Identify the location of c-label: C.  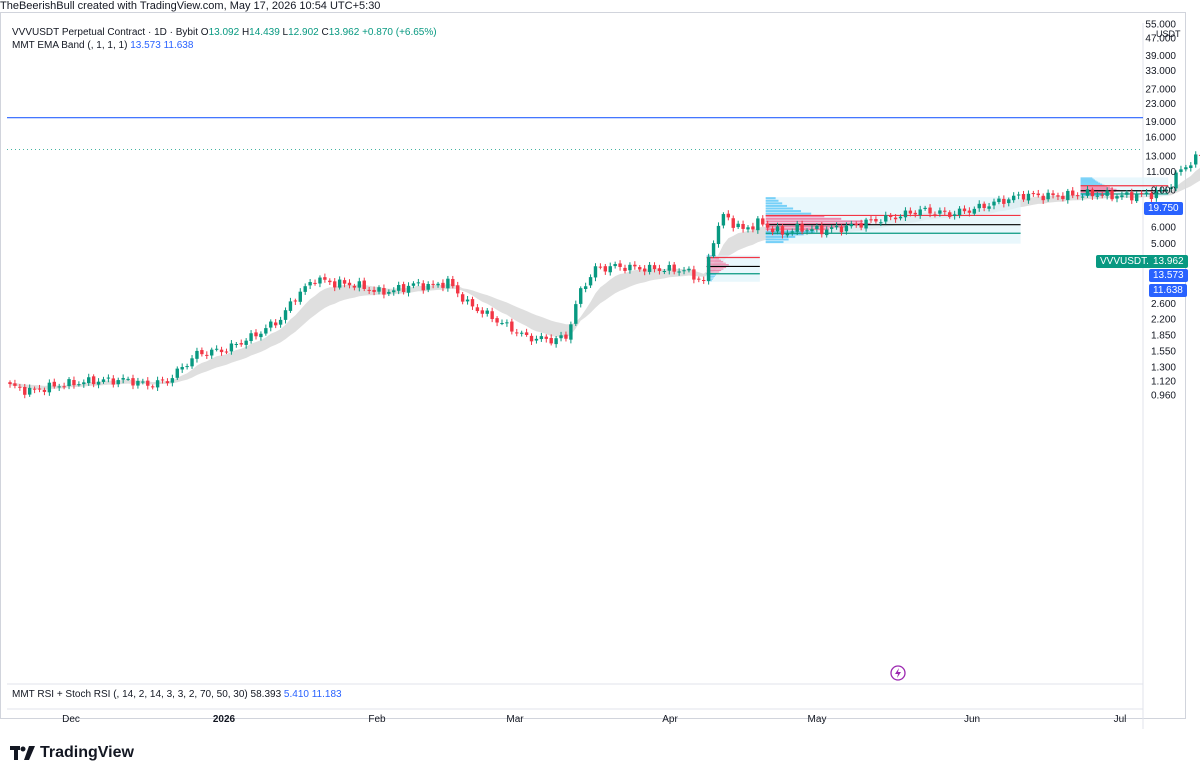
(325, 32).